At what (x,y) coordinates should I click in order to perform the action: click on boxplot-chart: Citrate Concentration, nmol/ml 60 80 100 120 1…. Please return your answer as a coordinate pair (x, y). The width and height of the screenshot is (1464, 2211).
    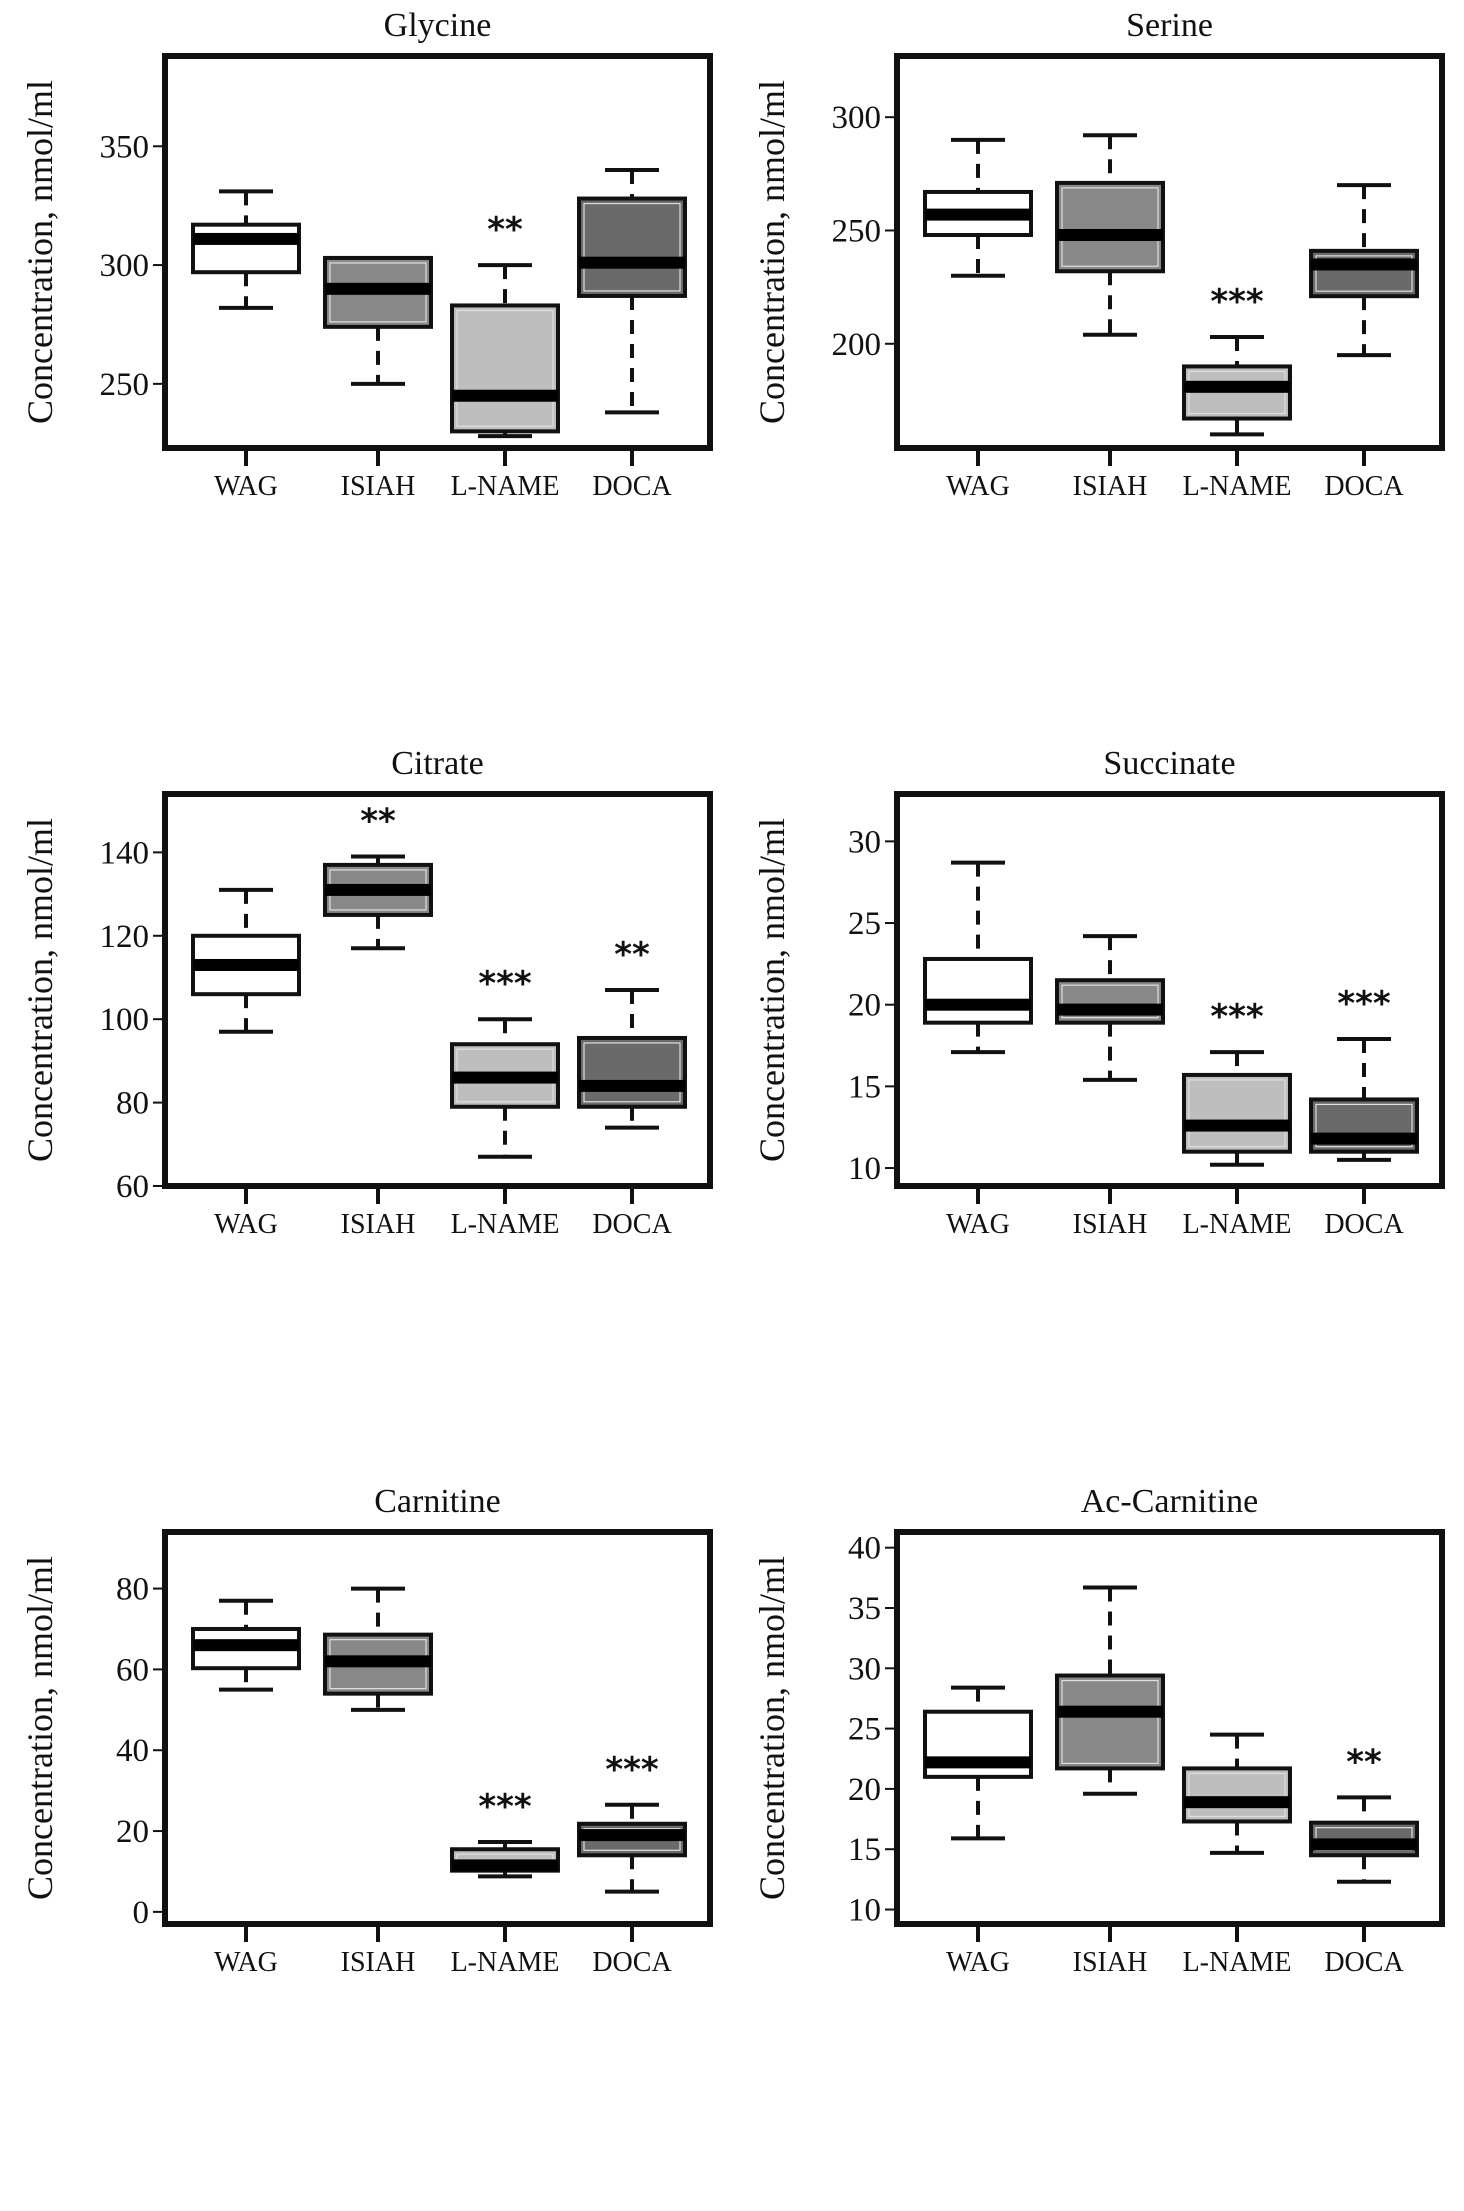
    Looking at the image, I should click on (366, 992).